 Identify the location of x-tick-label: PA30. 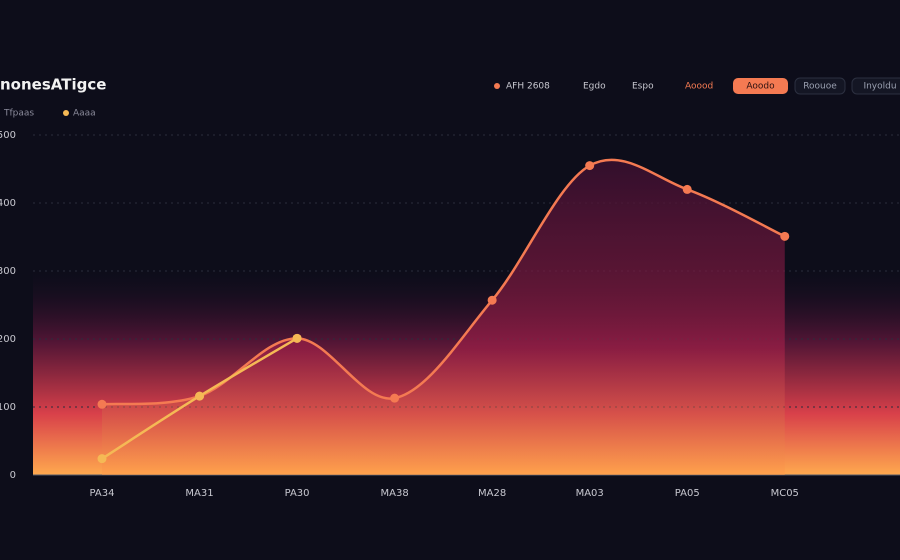
(297, 493).